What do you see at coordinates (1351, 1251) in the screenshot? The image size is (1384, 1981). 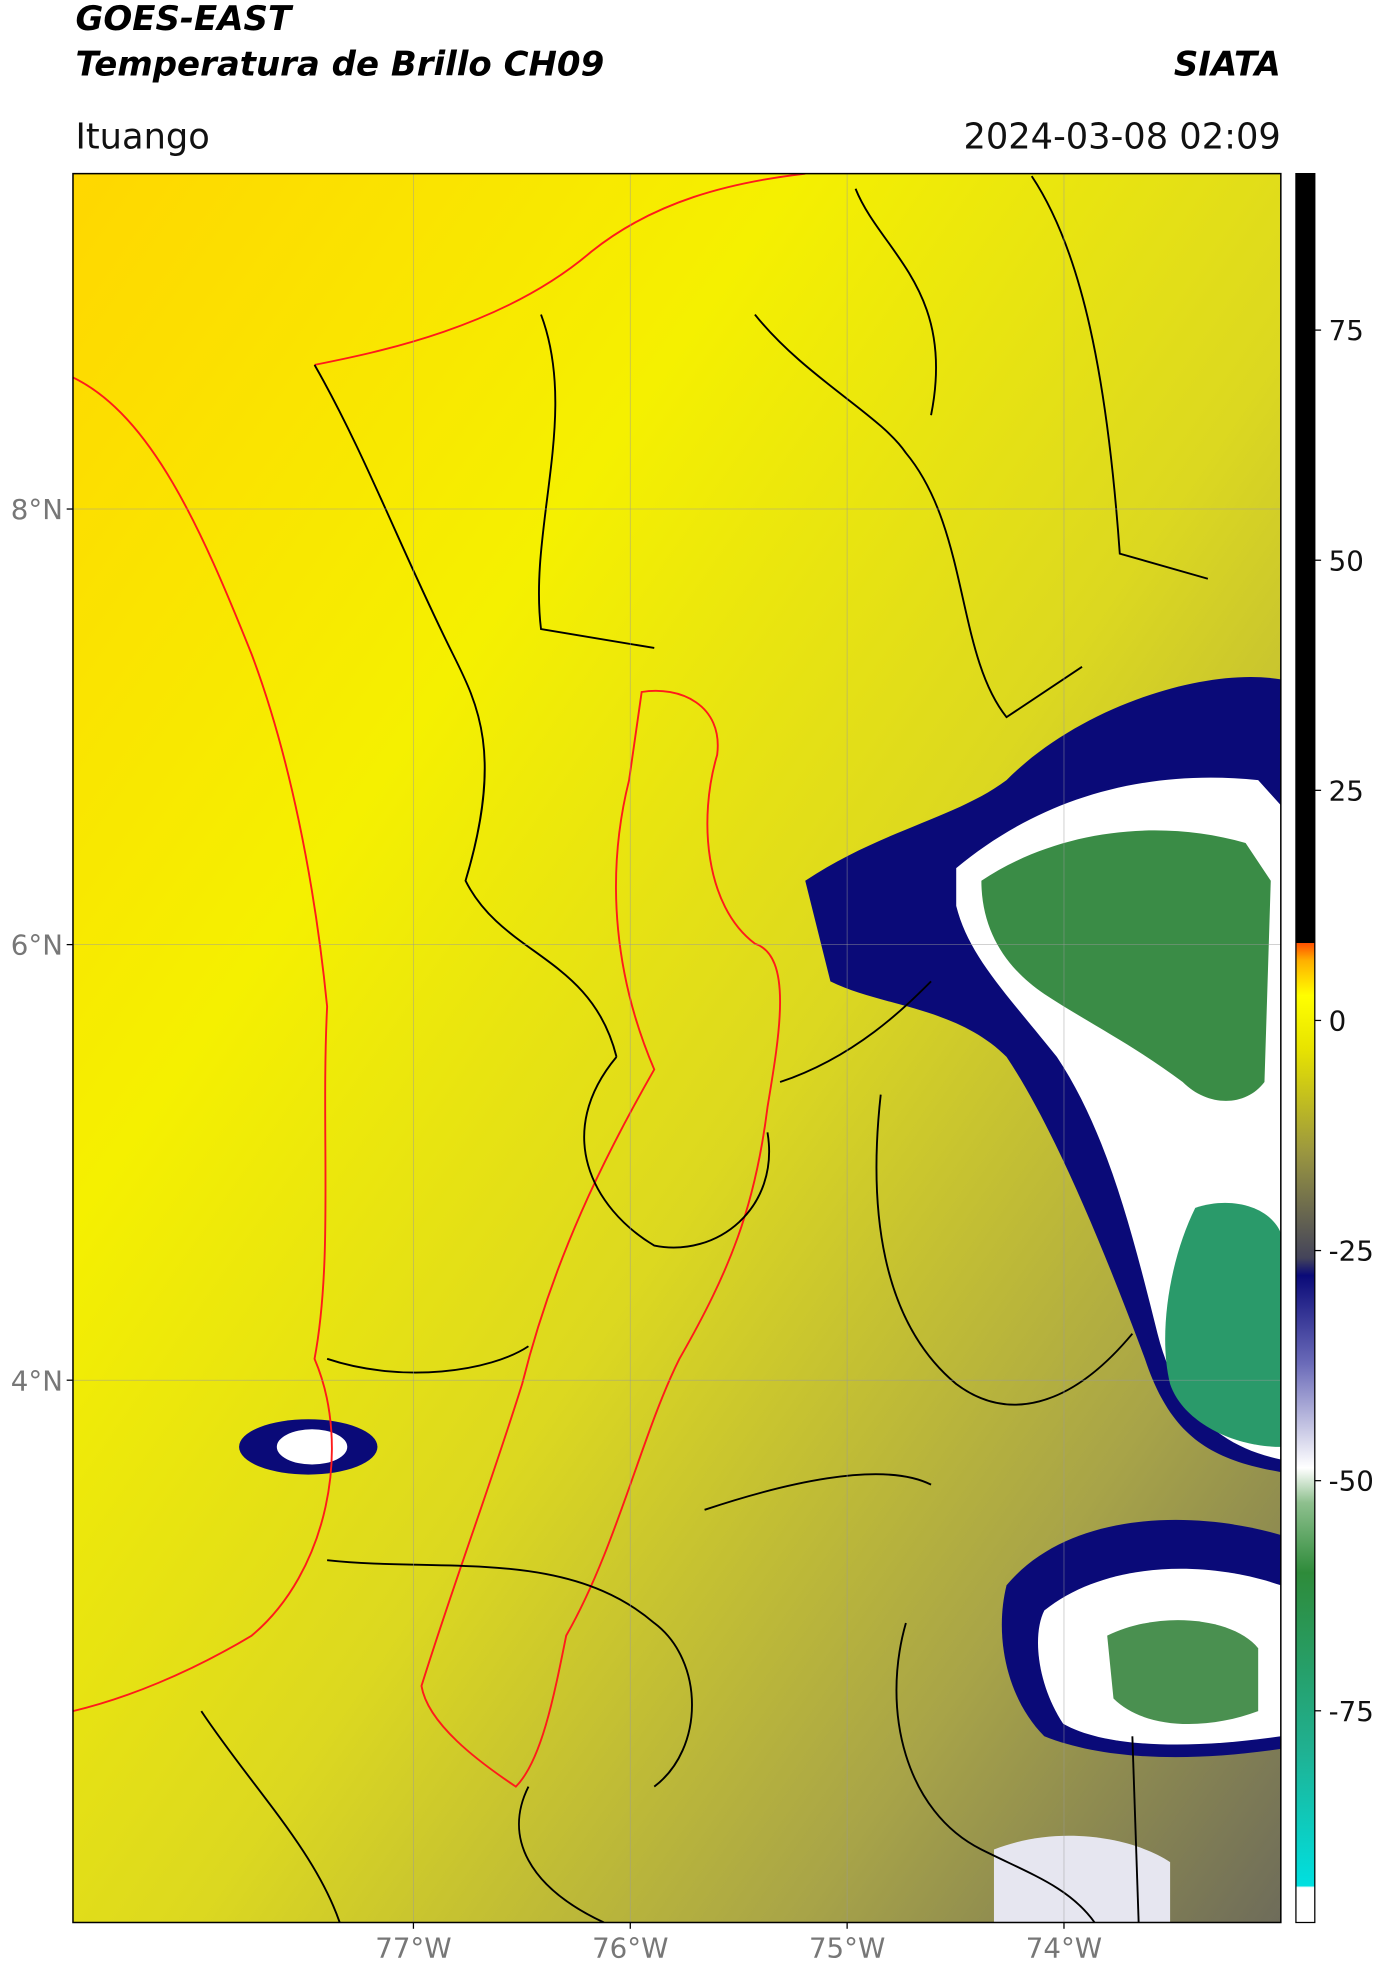 I see `colorbar-tick-label: -25` at bounding box center [1351, 1251].